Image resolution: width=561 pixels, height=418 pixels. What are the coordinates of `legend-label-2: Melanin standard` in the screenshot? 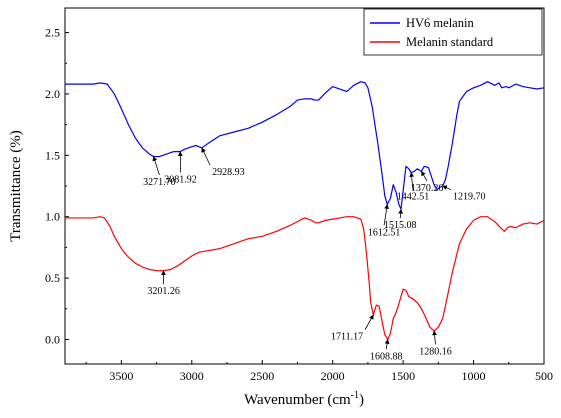 It's located at (450, 42).